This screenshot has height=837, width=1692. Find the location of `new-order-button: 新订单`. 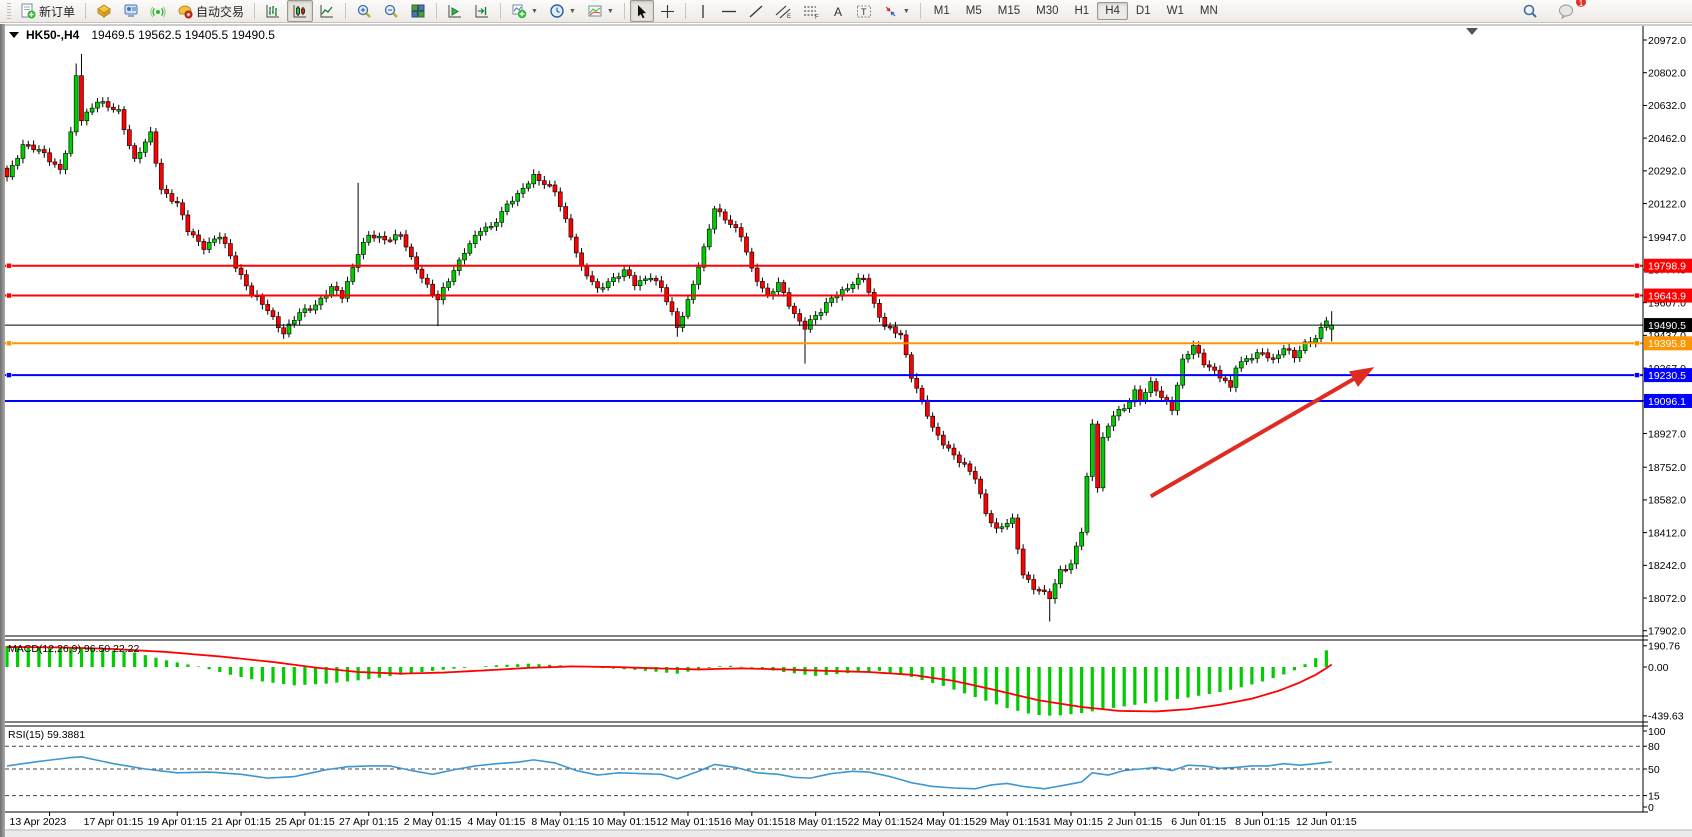

new-order-button: 新订单 is located at coordinates (47, 11).